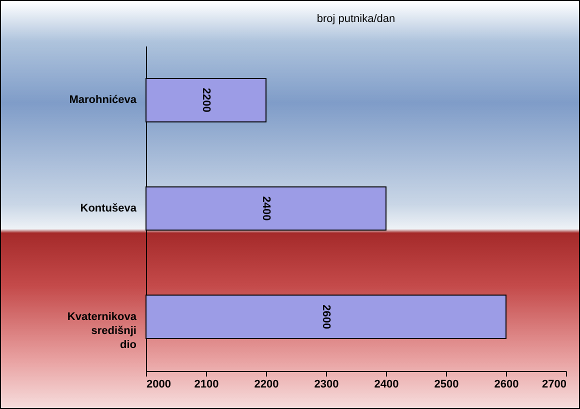 This screenshot has height=409, width=580. What do you see at coordinates (103, 100) in the screenshot?
I see `y-tick-label: Marohnićeva` at bounding box center [103, 100].